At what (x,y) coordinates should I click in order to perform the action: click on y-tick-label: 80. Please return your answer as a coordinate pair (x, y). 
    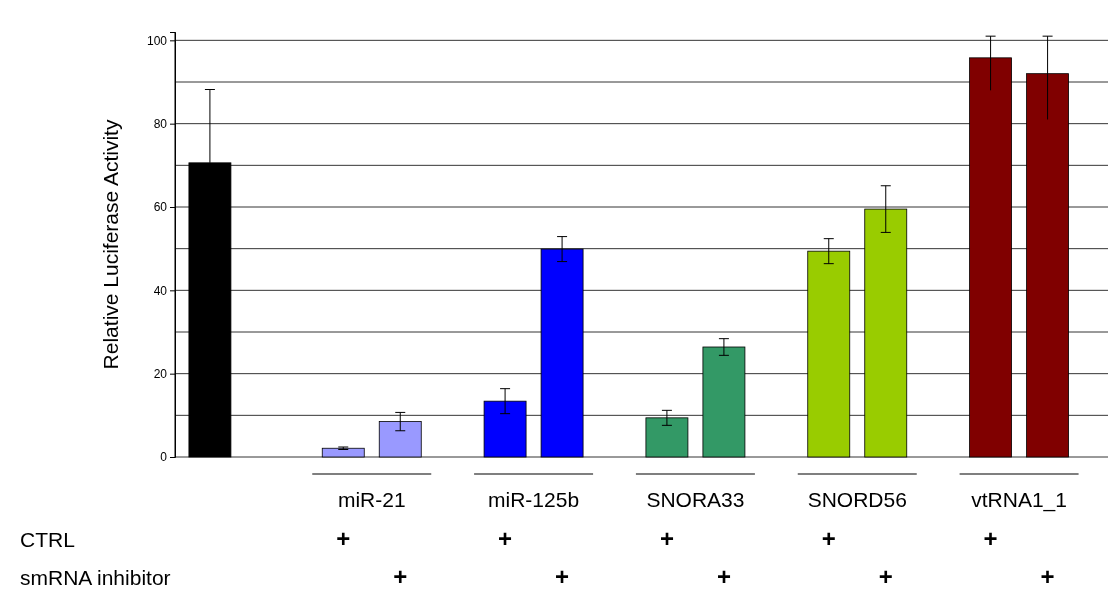
    Looking at the image, I should click on (160, 124).